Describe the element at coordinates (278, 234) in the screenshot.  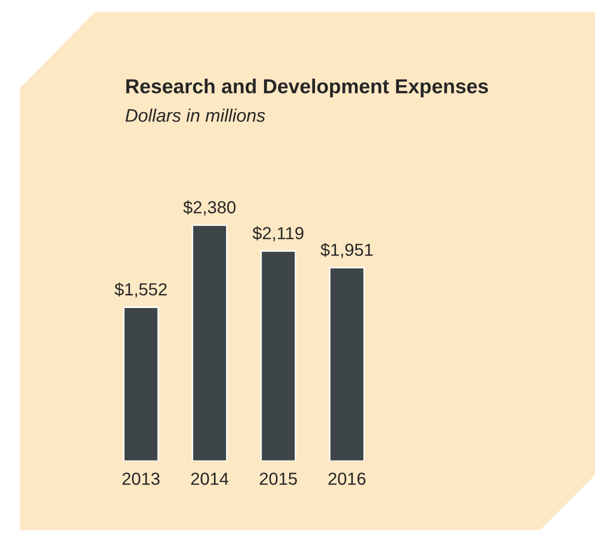
I see `data-label: $2,119` at that location.